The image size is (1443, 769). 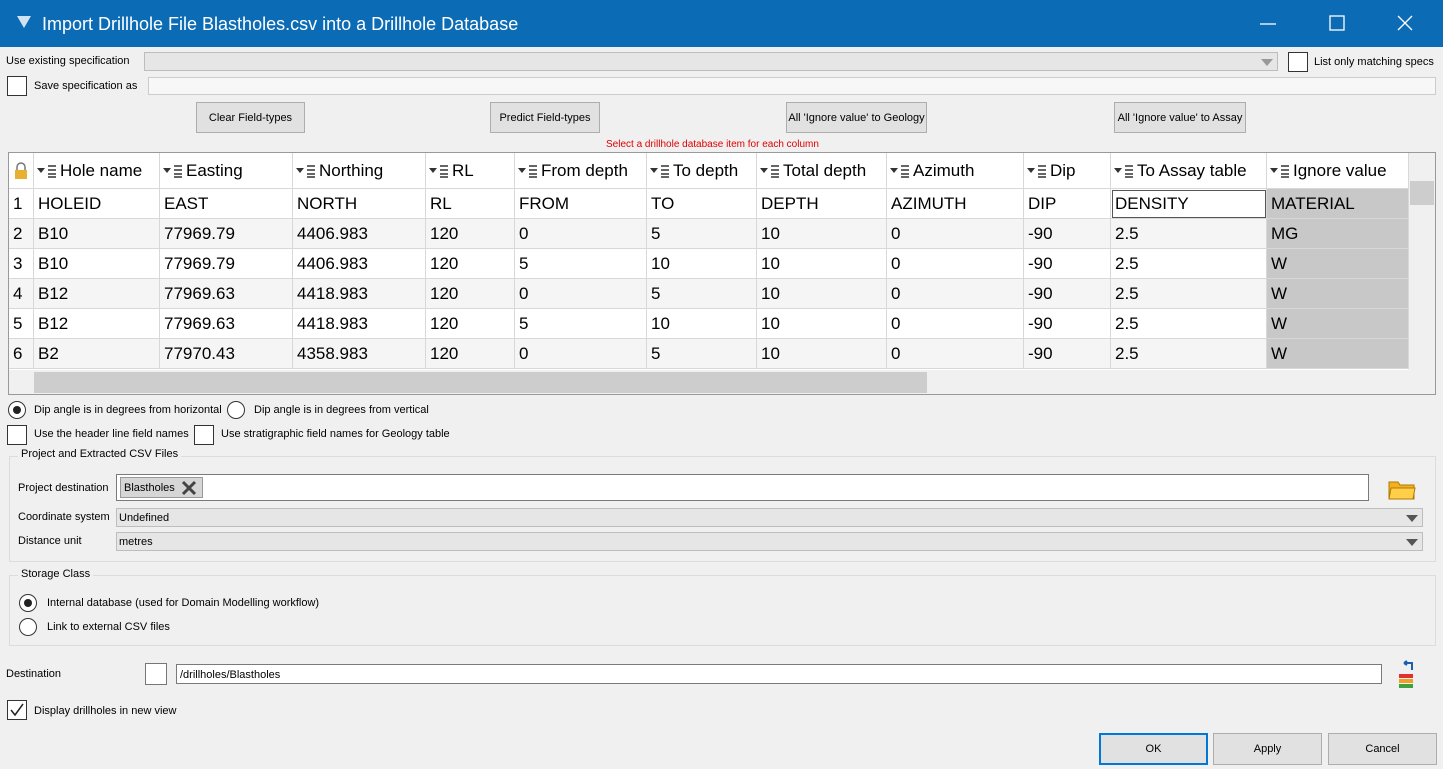 I want to click on unit-combo: metres, so click(x=769, y=541).